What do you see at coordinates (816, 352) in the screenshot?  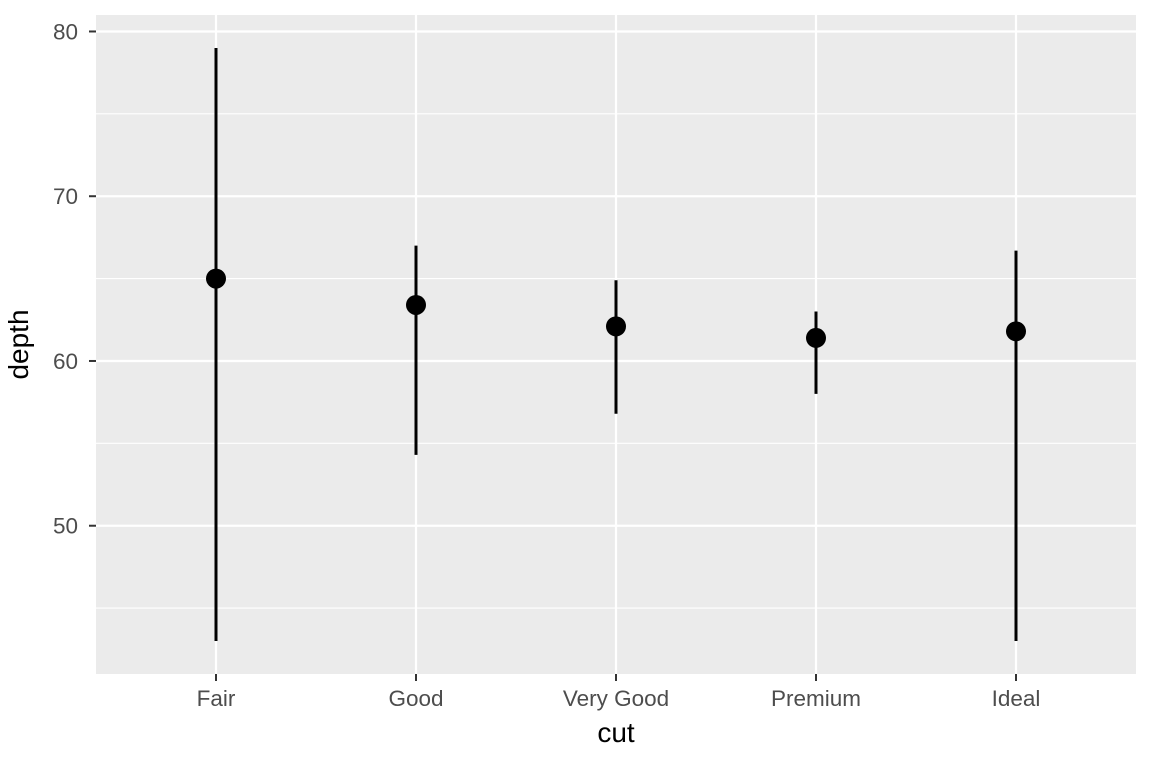 I see `pointrange-premium` at bounding box center [816, 352].